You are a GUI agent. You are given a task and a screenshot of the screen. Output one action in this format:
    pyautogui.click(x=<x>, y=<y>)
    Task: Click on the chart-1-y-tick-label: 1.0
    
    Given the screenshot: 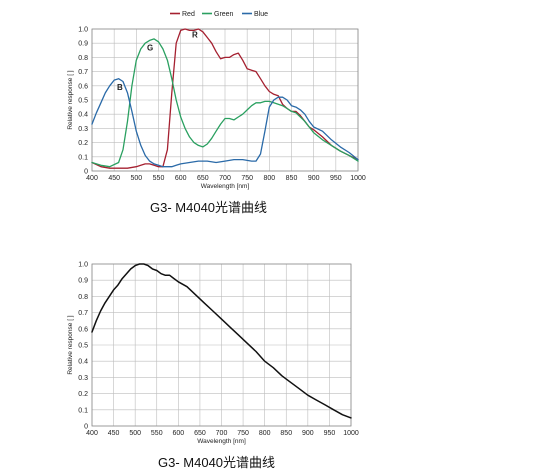 What is the action you would take?
    pyautogui.click(x=83, y=30)
    